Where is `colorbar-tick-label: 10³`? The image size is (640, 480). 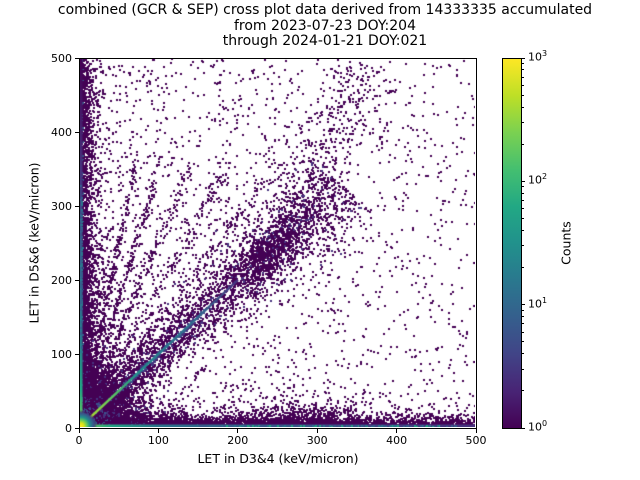
colorbar-tick-label: 10³ is located at coordinates (538, 56).